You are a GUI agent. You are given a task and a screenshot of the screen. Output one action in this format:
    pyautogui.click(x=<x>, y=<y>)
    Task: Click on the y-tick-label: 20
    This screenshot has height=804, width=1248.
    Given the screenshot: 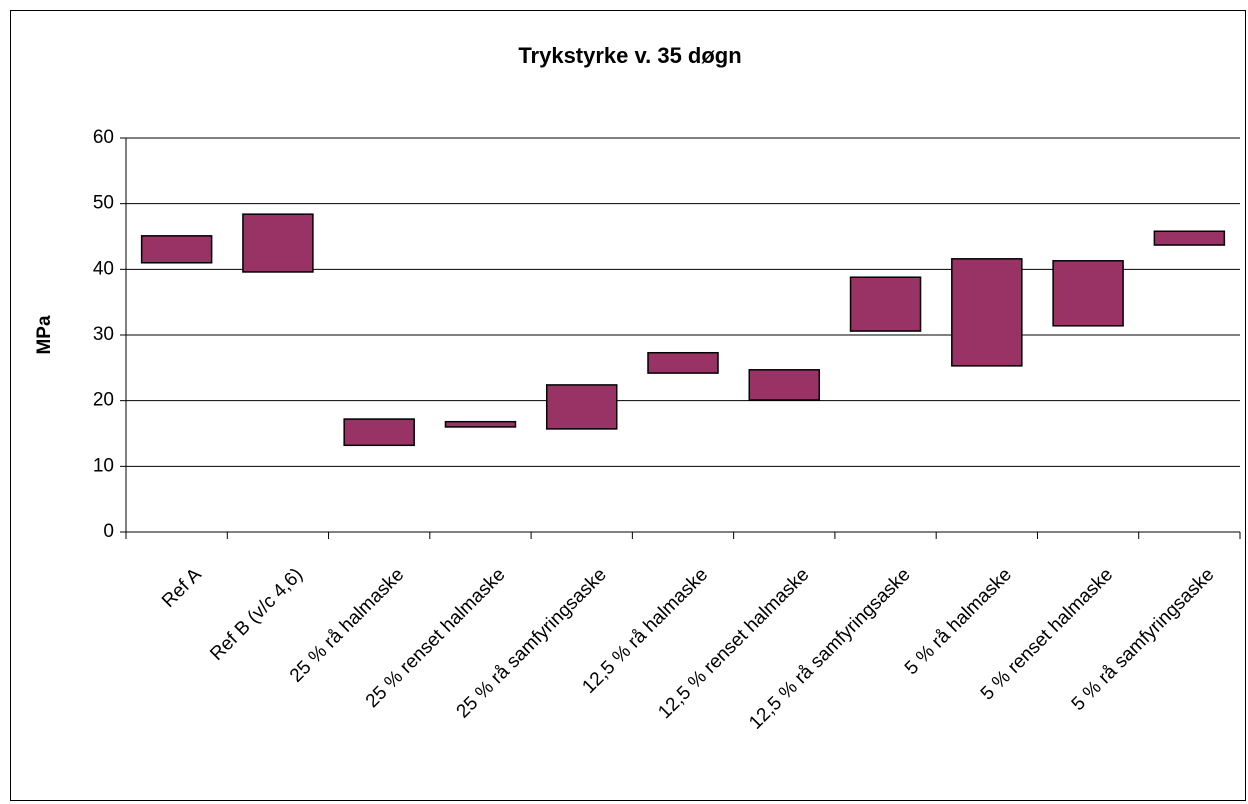 What is the action you would take?
    pyautogui.click(x=103, y=400)
    